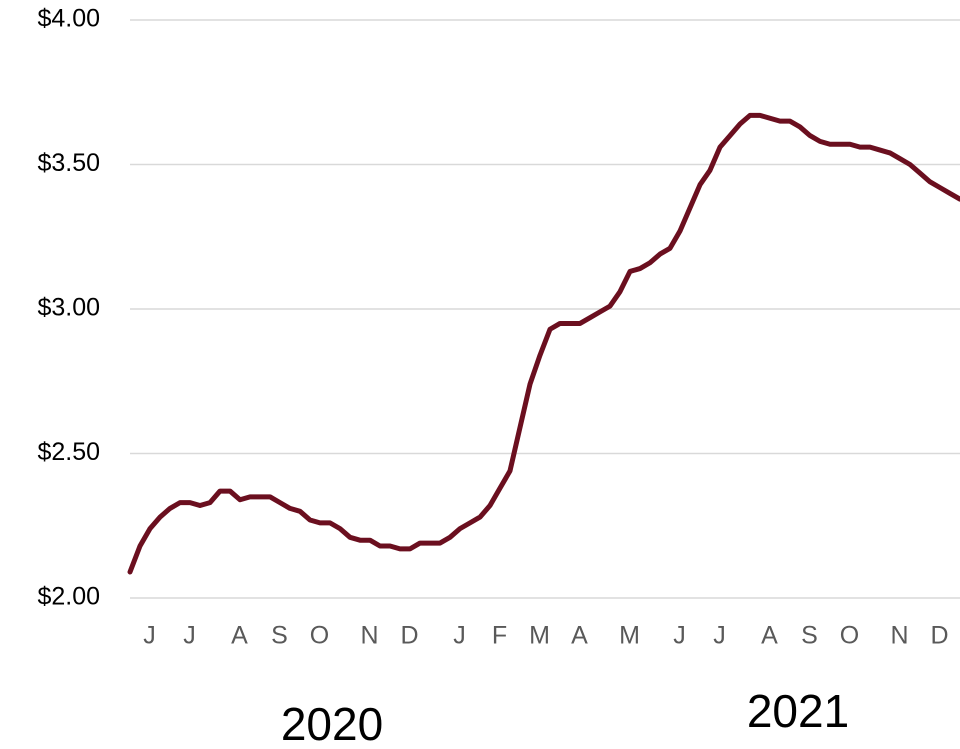 Image resolution: width=960 pixels, height=749 pixels. Describe the element at coordinates (68, 597) in the screenshot. I see `y-tick-label: $2.00` at that location.